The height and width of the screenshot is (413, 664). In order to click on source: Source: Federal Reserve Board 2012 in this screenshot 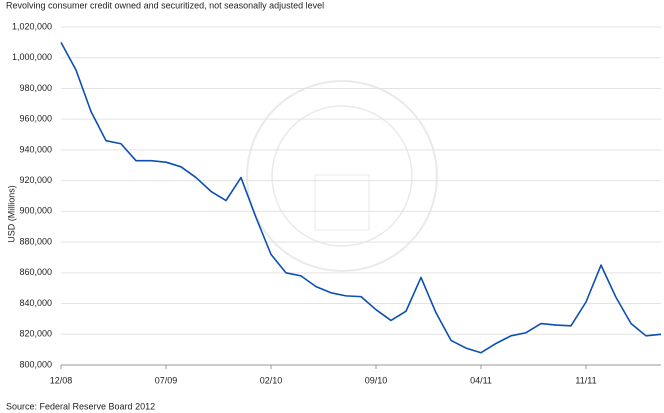, I will do `click(80, 406)`.